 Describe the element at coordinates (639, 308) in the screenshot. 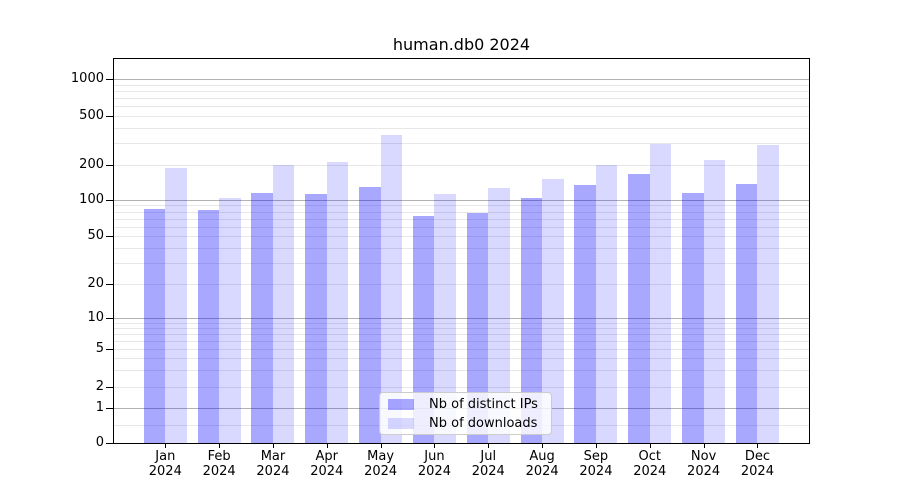

I see `bar-distinct-ips-oct` at that location.